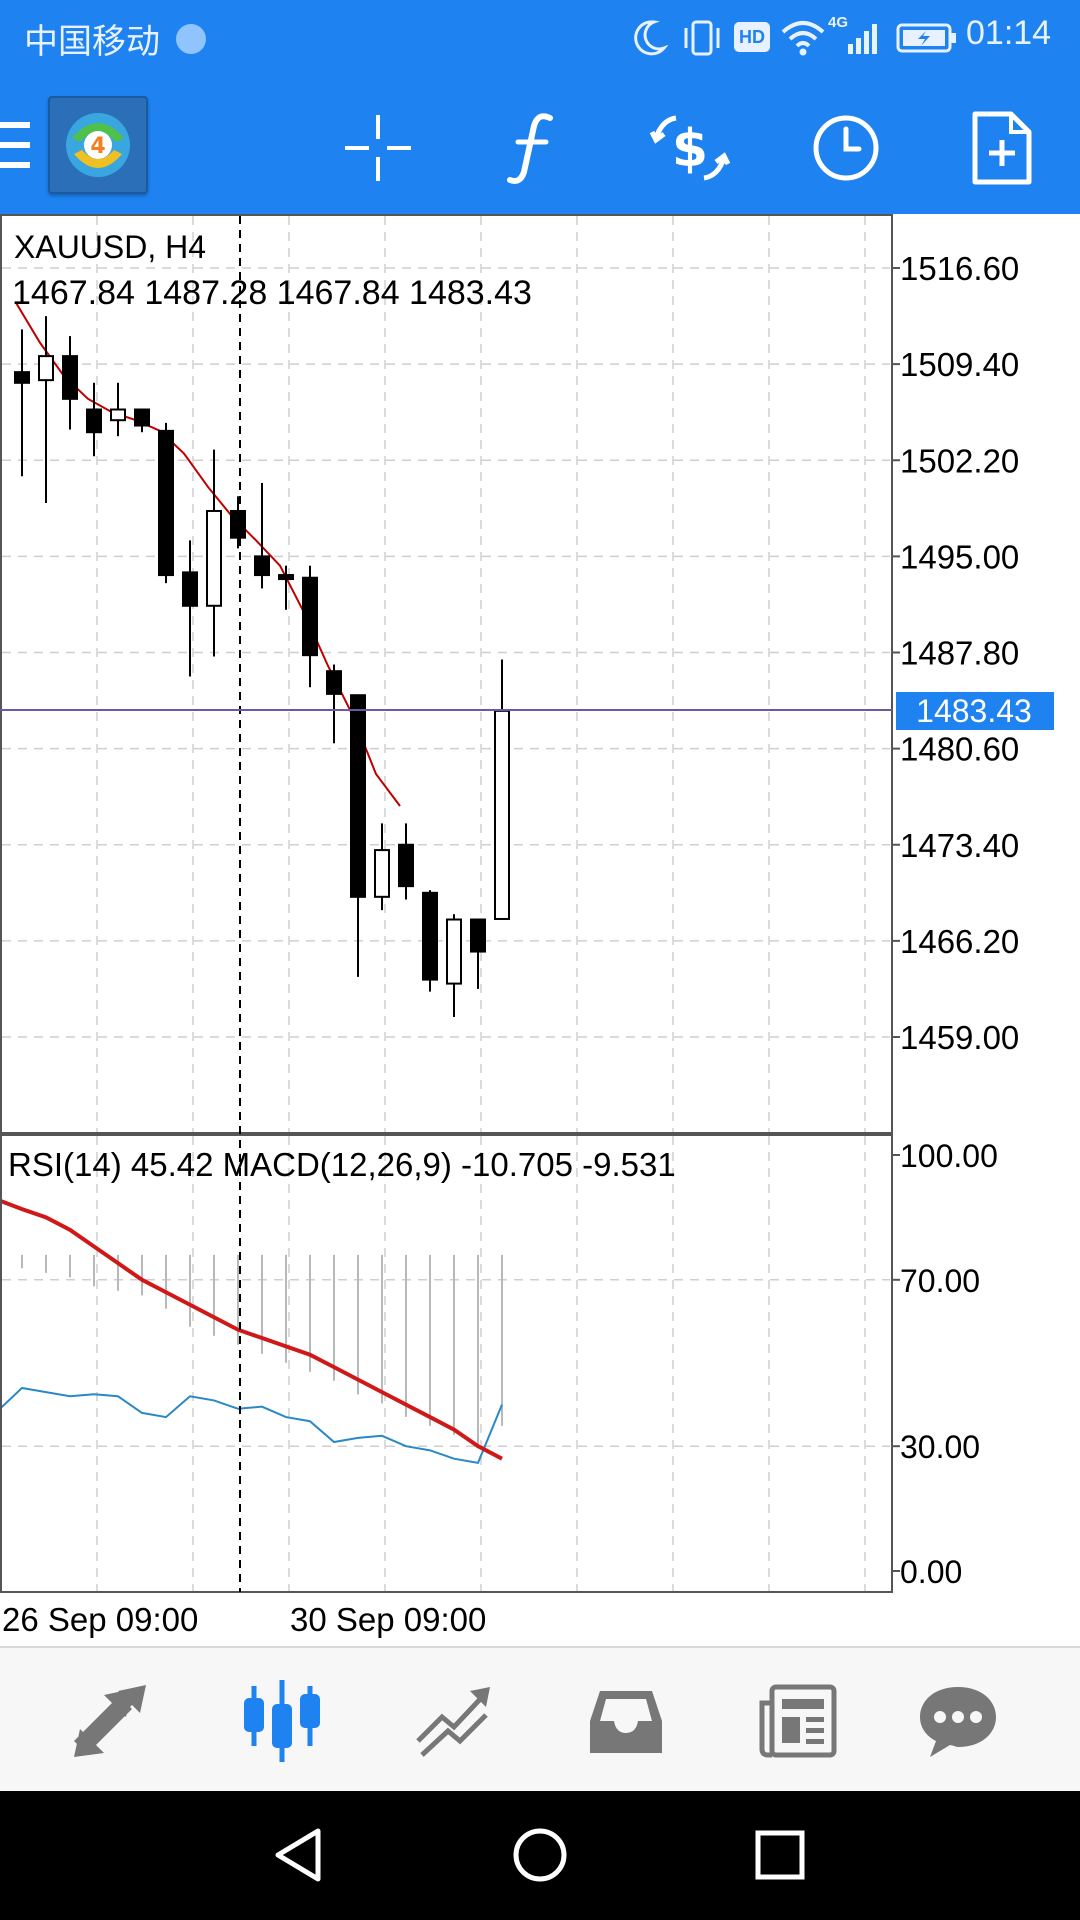 Image resolution: width=1080 pixels, height=1920 pixels. I want to click on battery-icon, so click(926, 38).